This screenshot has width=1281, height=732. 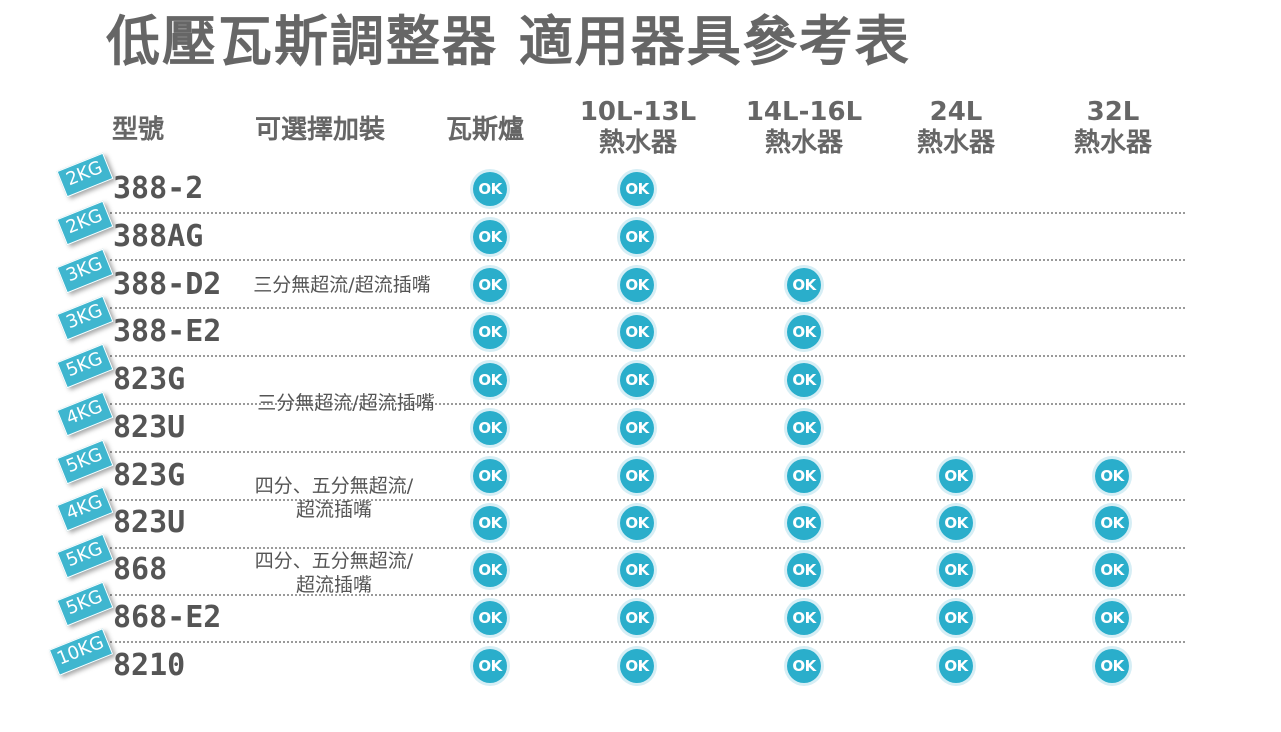 What do you see at coordinates (167, 617) in the screenshot?
I see `model-number: 868-E2` at bounding box center [167, 617].